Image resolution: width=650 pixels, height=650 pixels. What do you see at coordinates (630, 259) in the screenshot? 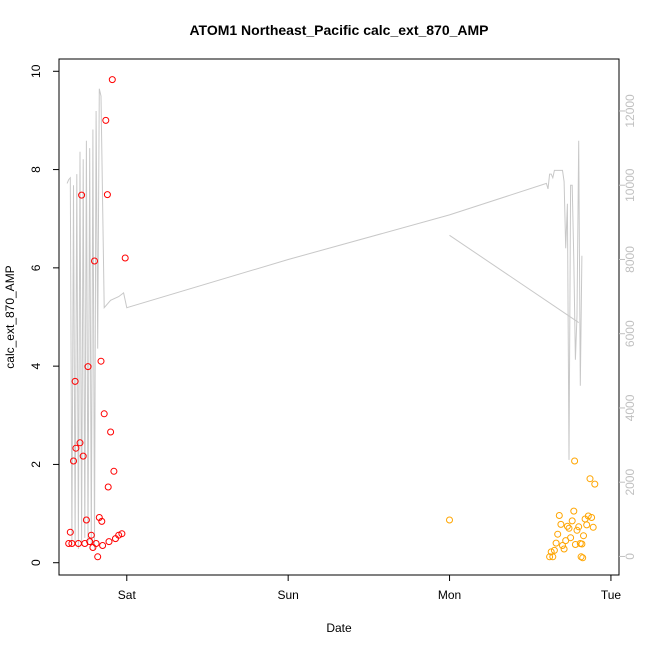
I see `y2-tick-label: 8000` at bounding box center [630, 259].